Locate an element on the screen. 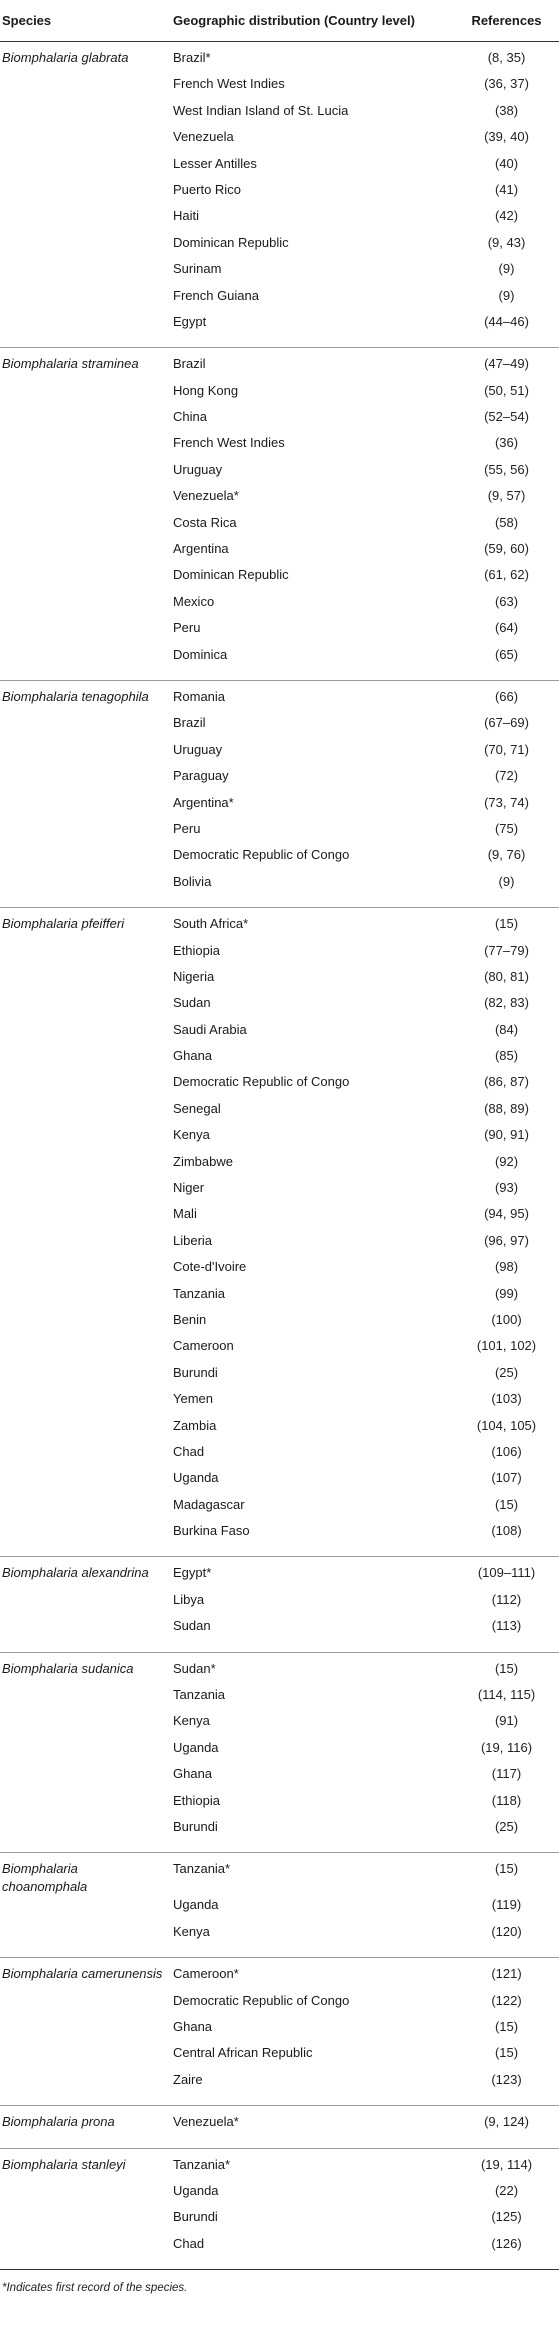 The image size is (559, 2328). table-row: French West Indies (36, 37) is located at coordinates (279, 88).